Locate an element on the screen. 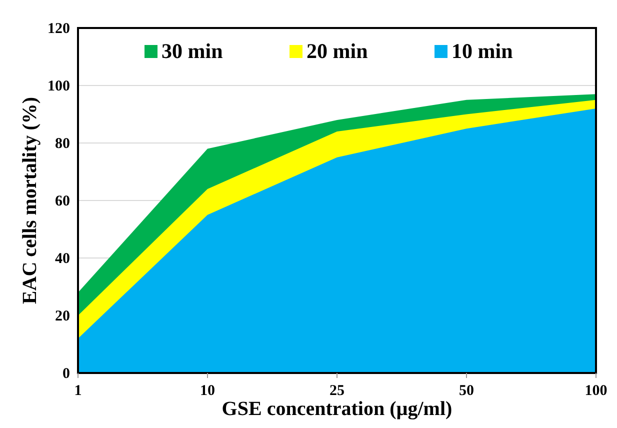 The width and height of the screenshot is (617, 428). y-tick-label: 20 is located at coordinates (62, 316).